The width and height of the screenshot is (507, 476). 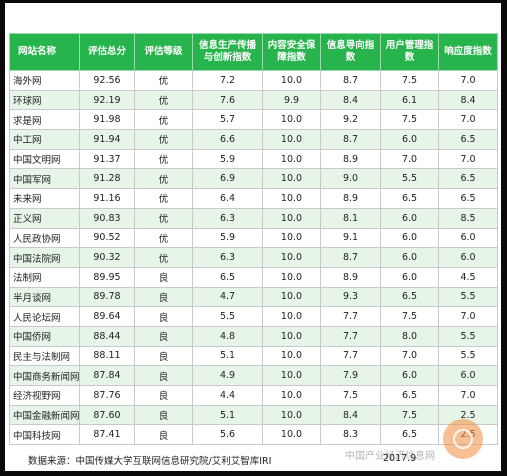 I want to click on report-date: 2017.9, so click(x=400, y=458).